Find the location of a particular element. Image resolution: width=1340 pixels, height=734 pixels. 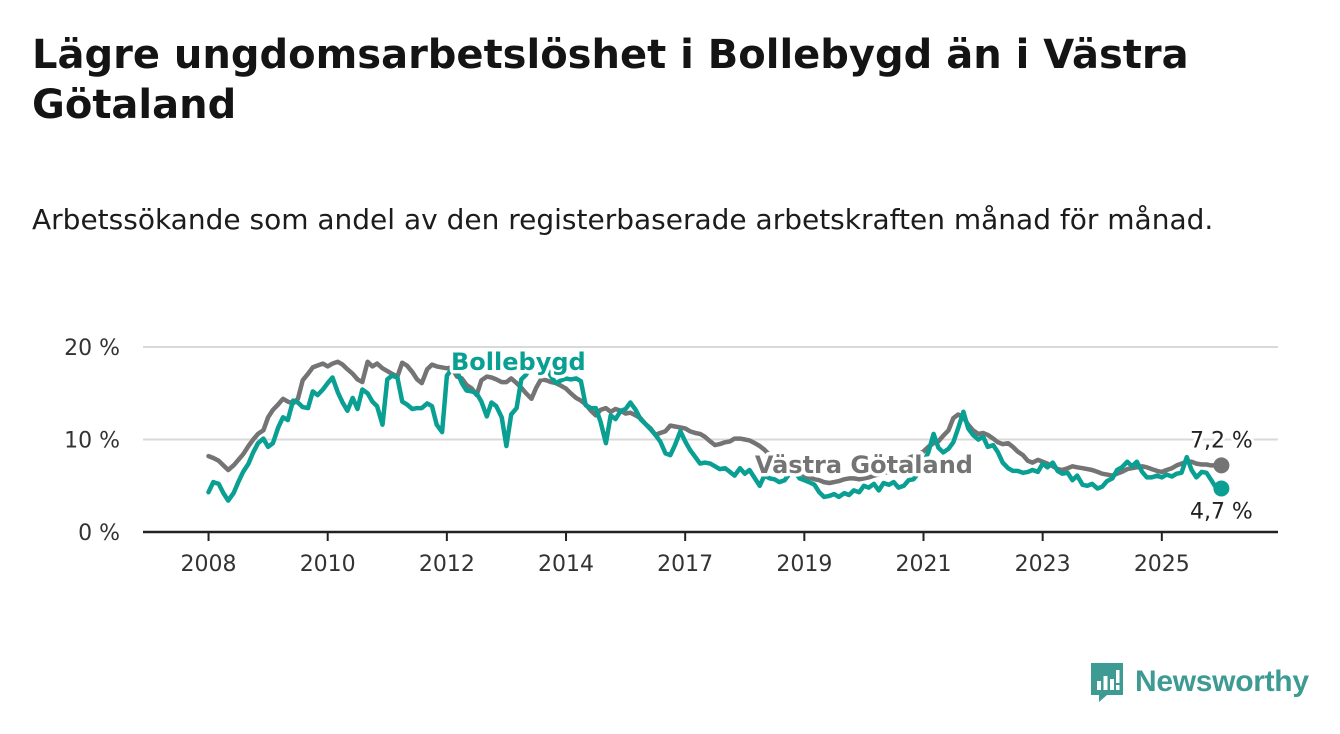

end-value-bollebygd-halo: 4,7 % is located at coordinates (1221, 512).